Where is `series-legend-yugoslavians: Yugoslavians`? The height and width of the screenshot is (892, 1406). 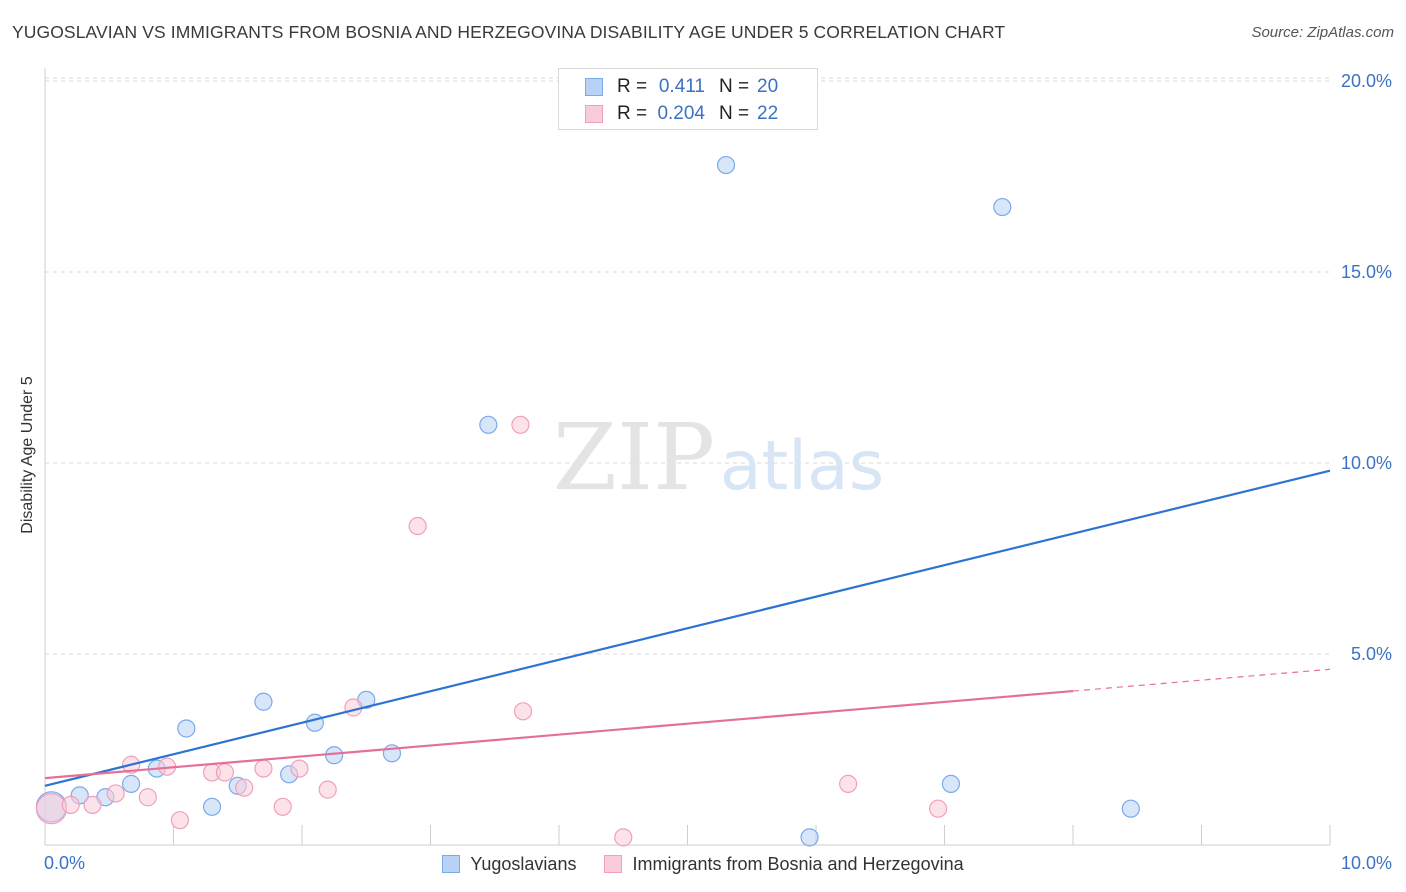 series-legend-yugoslavians: Yugoslavians is located at coordinates (509, 864).